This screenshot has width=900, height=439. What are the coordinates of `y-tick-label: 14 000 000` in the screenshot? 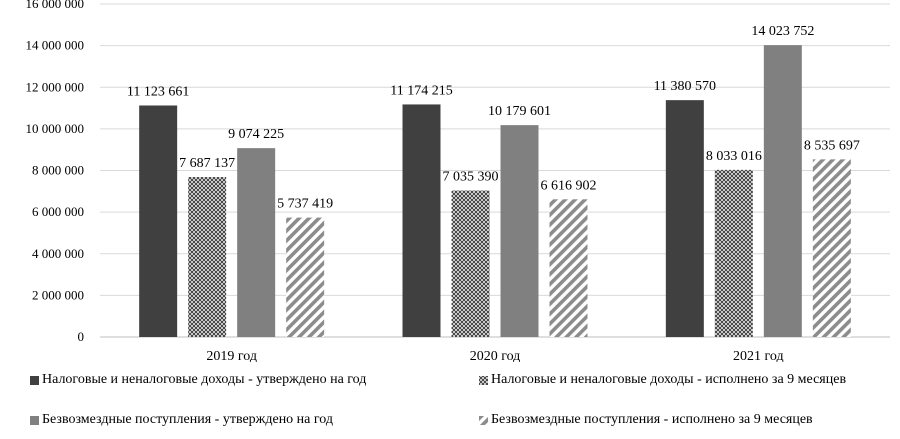 It's located at (55, 45).